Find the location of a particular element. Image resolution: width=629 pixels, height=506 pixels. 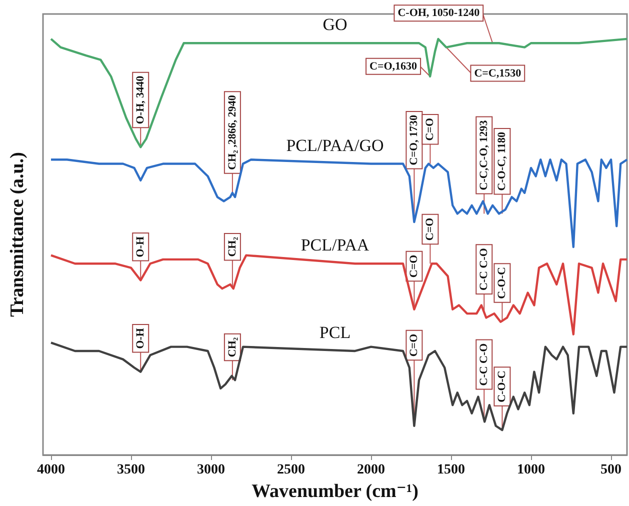

annotation: O-H, 3440 is located at coordinates (140, 99).